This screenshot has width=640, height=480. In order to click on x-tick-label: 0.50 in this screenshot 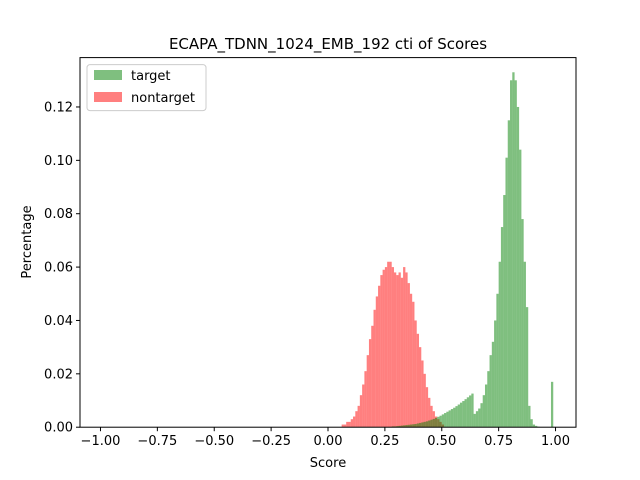, I will do `click(441, 441)`.